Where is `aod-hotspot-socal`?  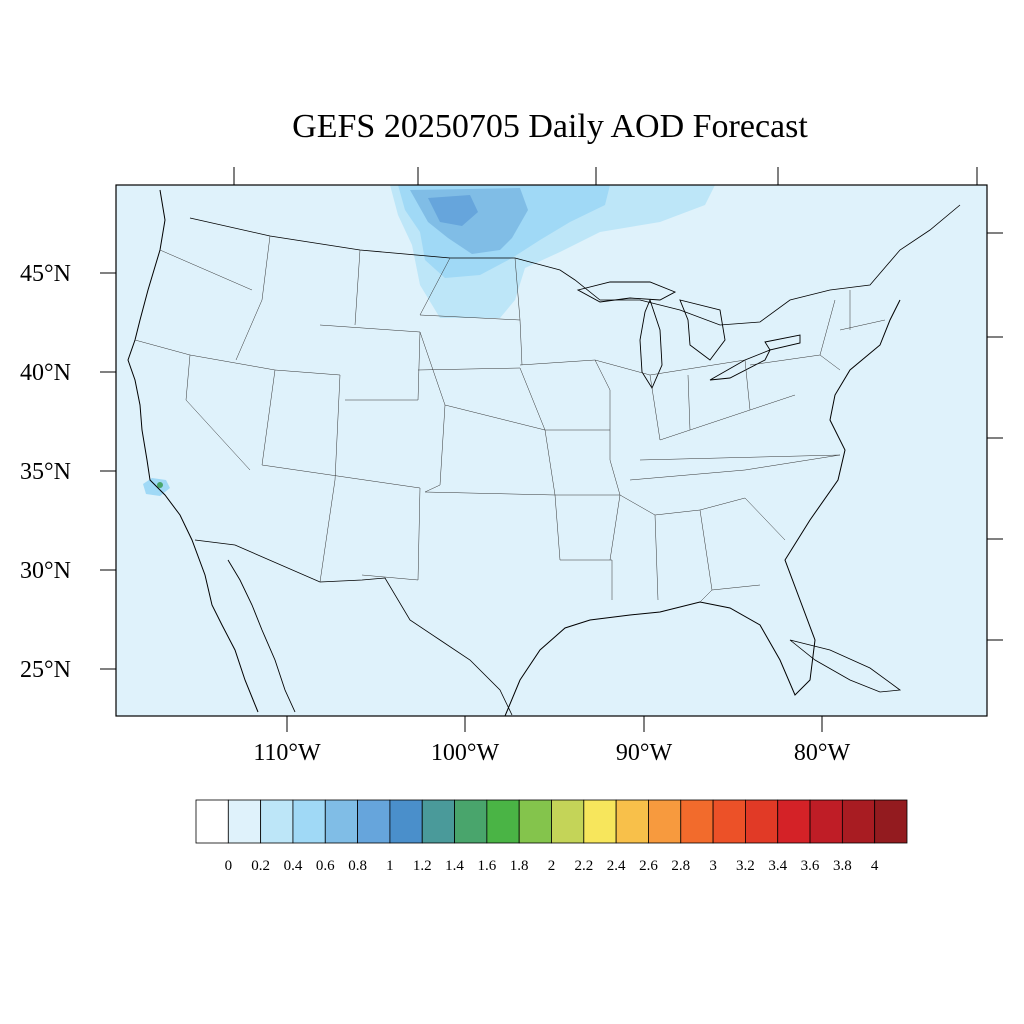 aod-hotspot-socal is located at coordinates (160, 485).